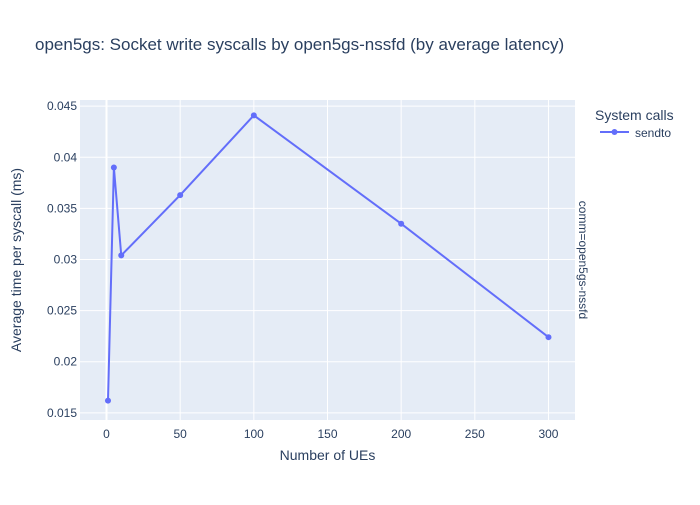 The image size is (700, 505). What do you see at coordinates (62, 208) in the screenshot?
I see `y-tick-label: 0.035` at bounding box center [62, 208].